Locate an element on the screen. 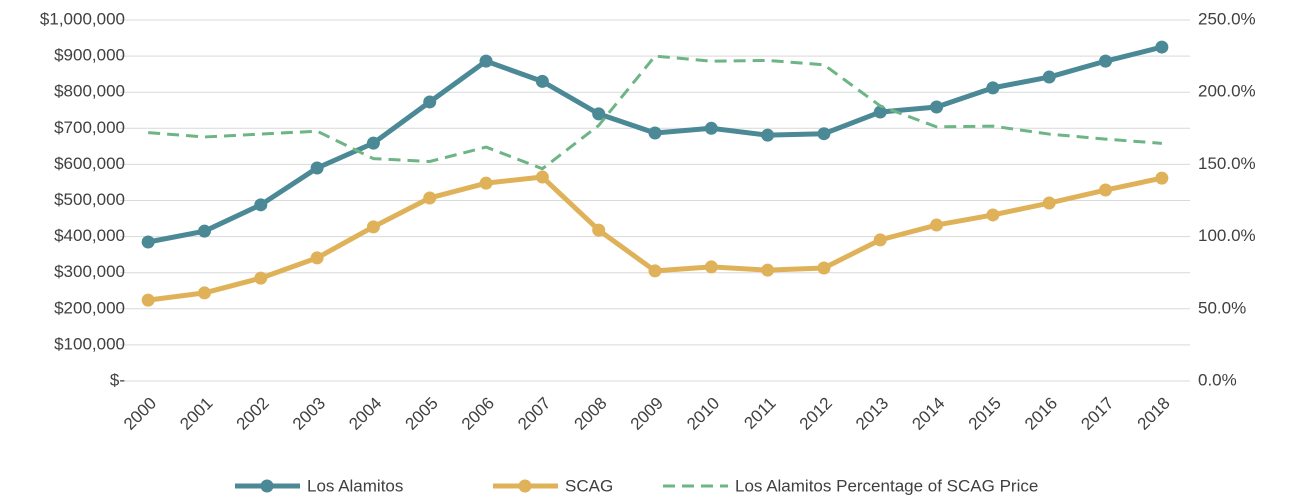 The height and width of the screenshot is (500, 1296). y-tick-label: $300,000 is located at coordinates (89, 271).